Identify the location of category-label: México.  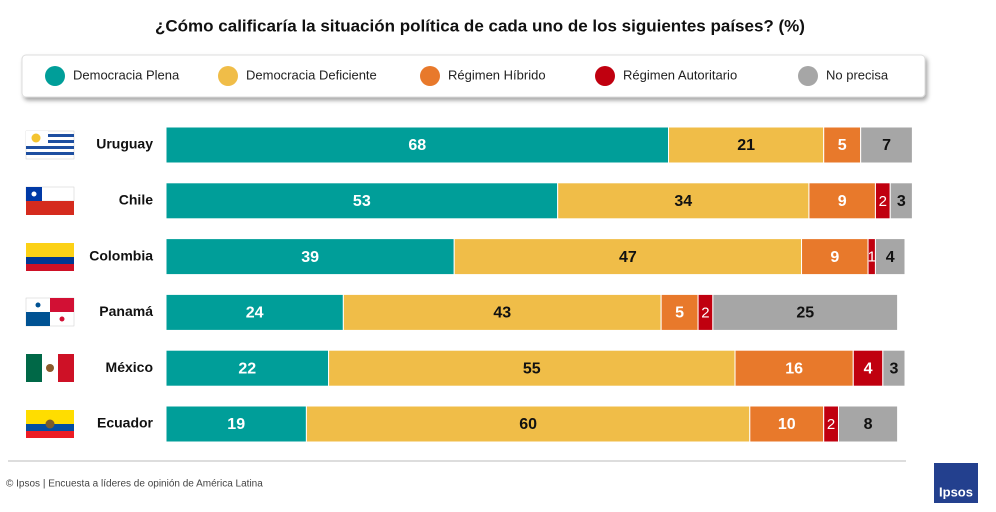
(129, 367).